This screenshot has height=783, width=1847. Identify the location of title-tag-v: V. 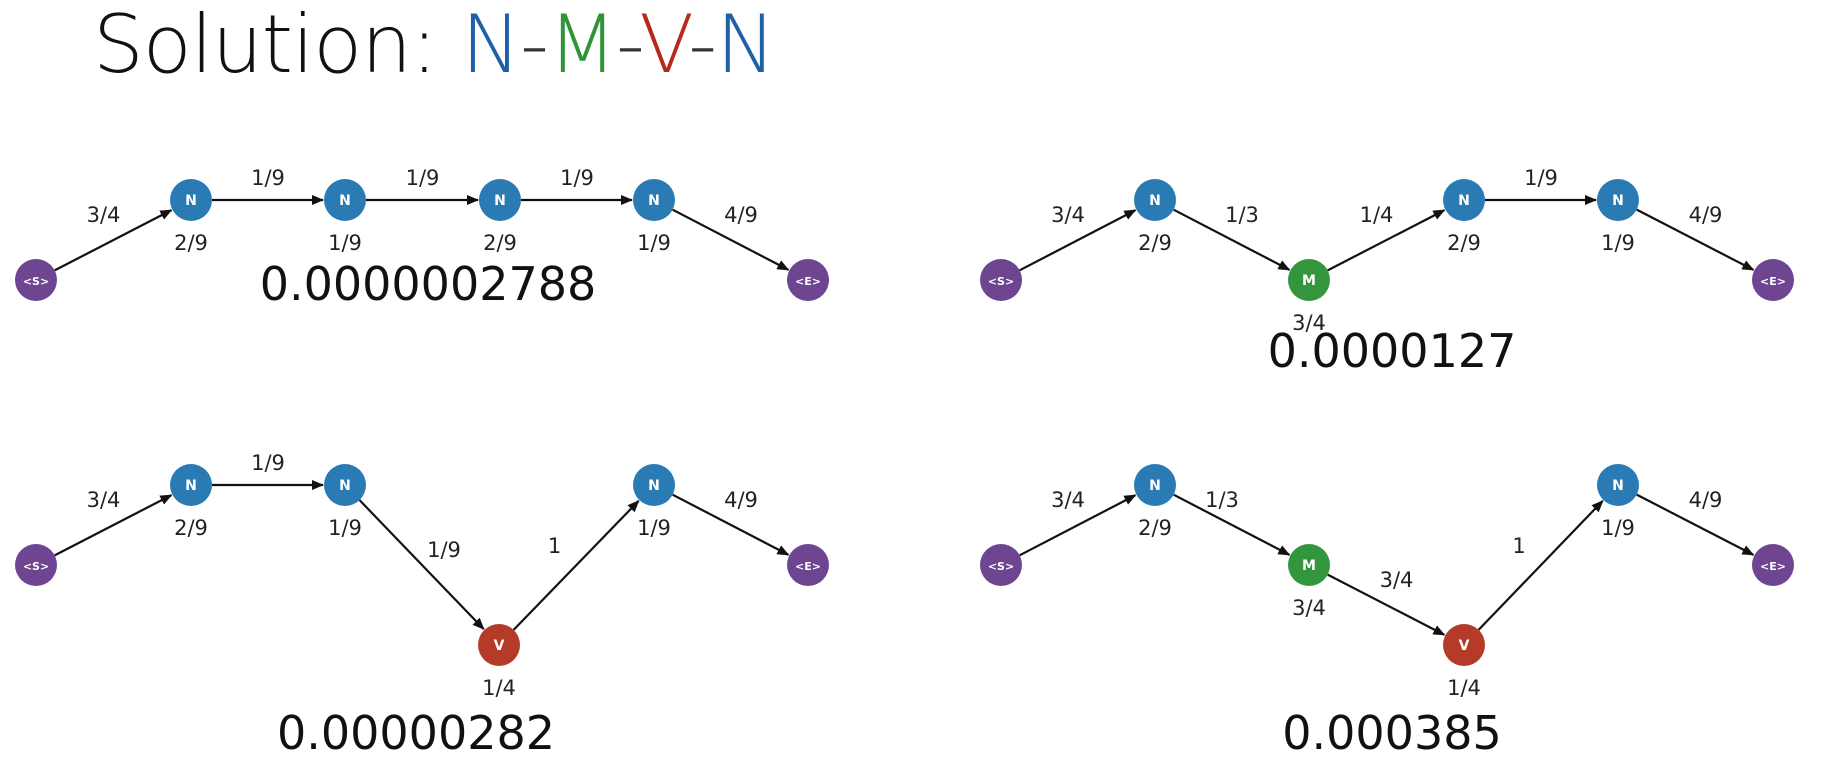
(664, 45).